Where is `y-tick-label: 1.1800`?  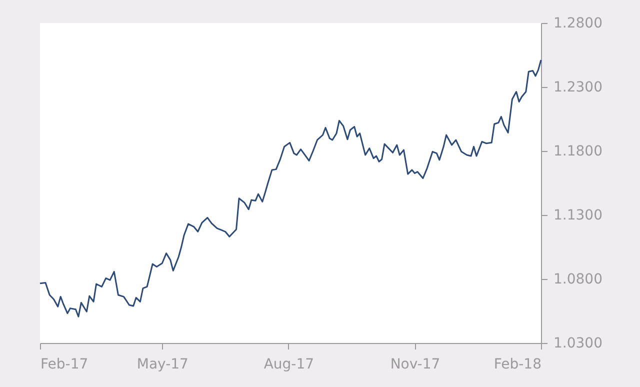
y-tick-label: 1.1800 is located at coordinates (578, 152).